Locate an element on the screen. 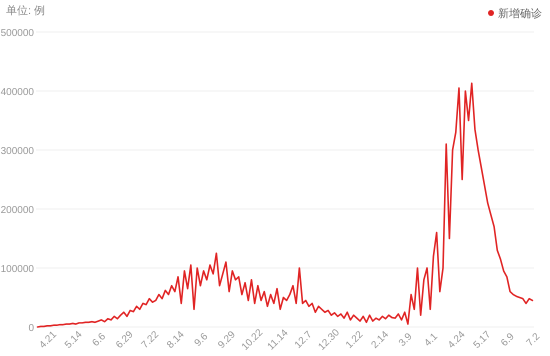 The height and width of the screenshot is (356, 550). x-tick-label: 4.24 is located at coordinates (457, 339).